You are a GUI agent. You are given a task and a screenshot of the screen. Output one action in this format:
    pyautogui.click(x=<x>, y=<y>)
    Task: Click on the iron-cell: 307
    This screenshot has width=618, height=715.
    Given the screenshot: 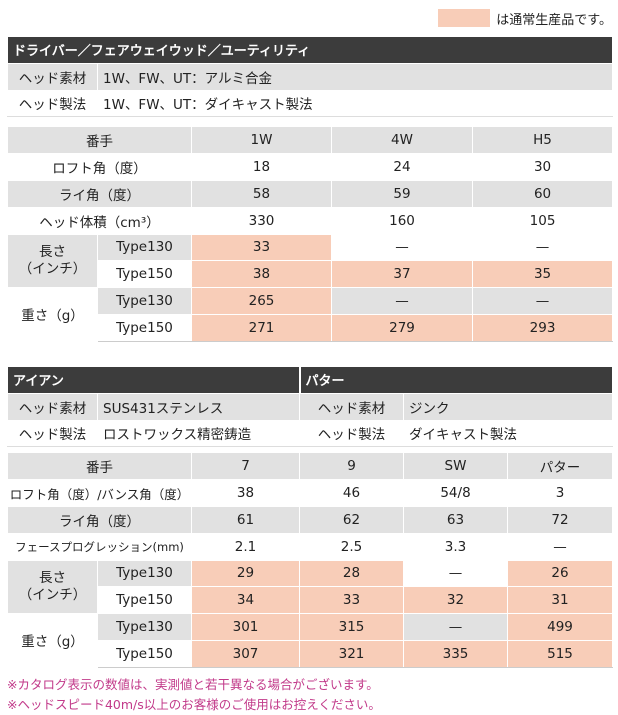 What is the action you would take?
    pyautogui.click(x=245, y=653)
    